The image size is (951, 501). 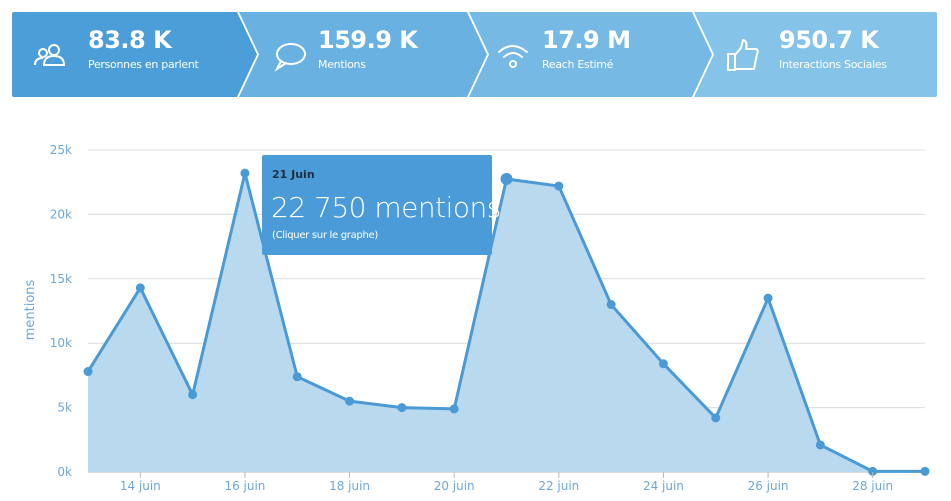 I want to click on y-tick-label: 0k, so click(x=64, y=472).